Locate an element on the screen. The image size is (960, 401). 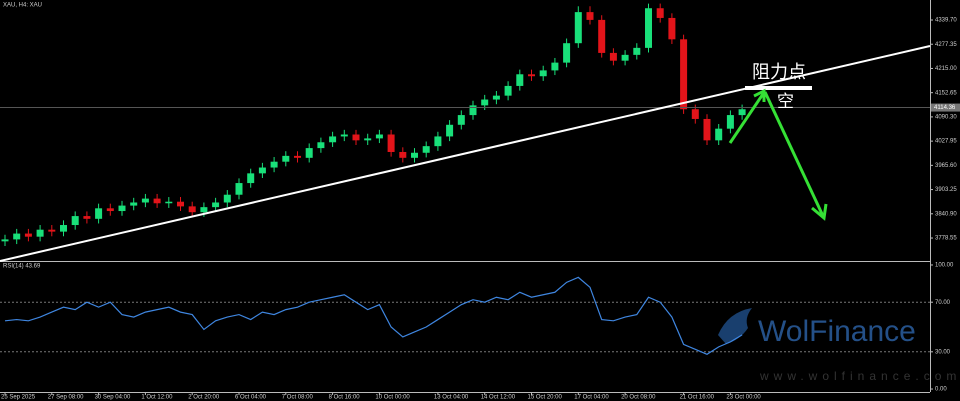
x-tick-label: 25 Sep 2025 is located at coordinates (18, 398).